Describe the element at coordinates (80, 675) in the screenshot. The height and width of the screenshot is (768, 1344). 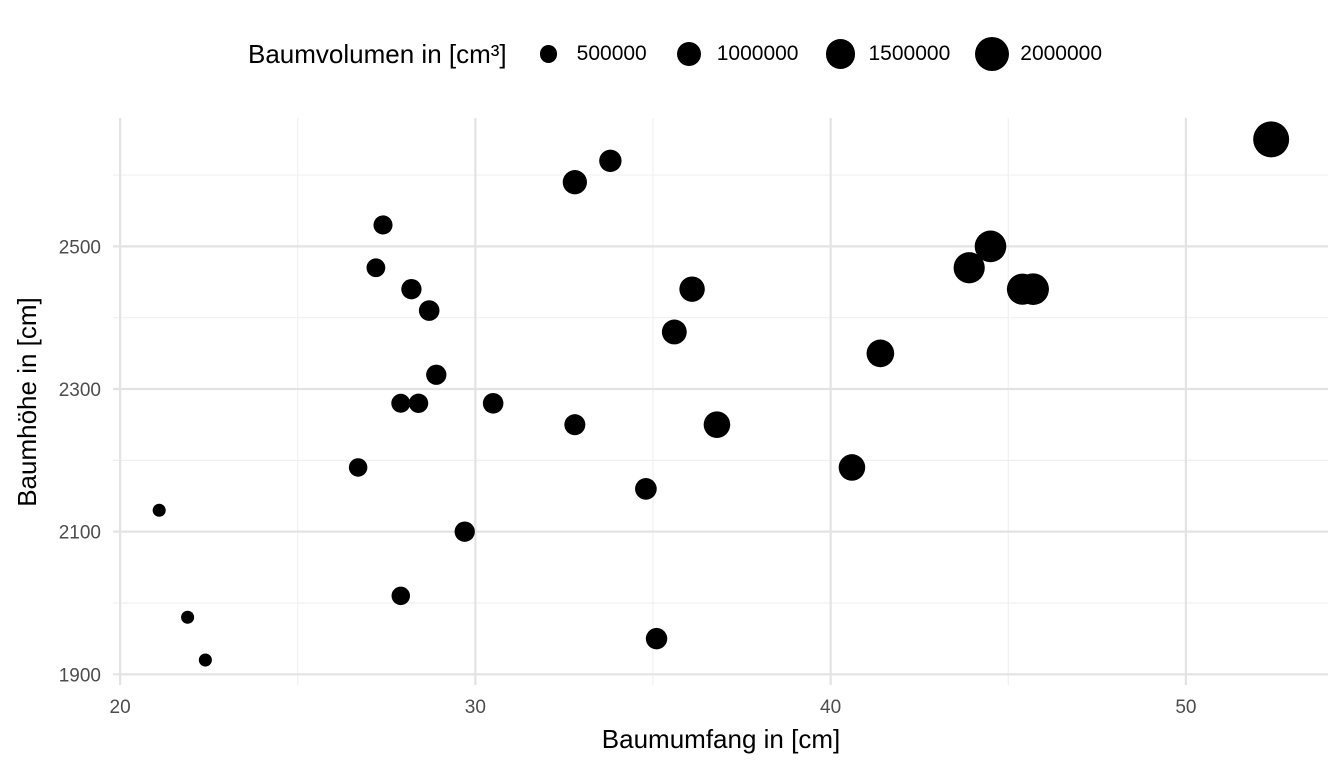
I see `y-tick-label: 1900` at that location.